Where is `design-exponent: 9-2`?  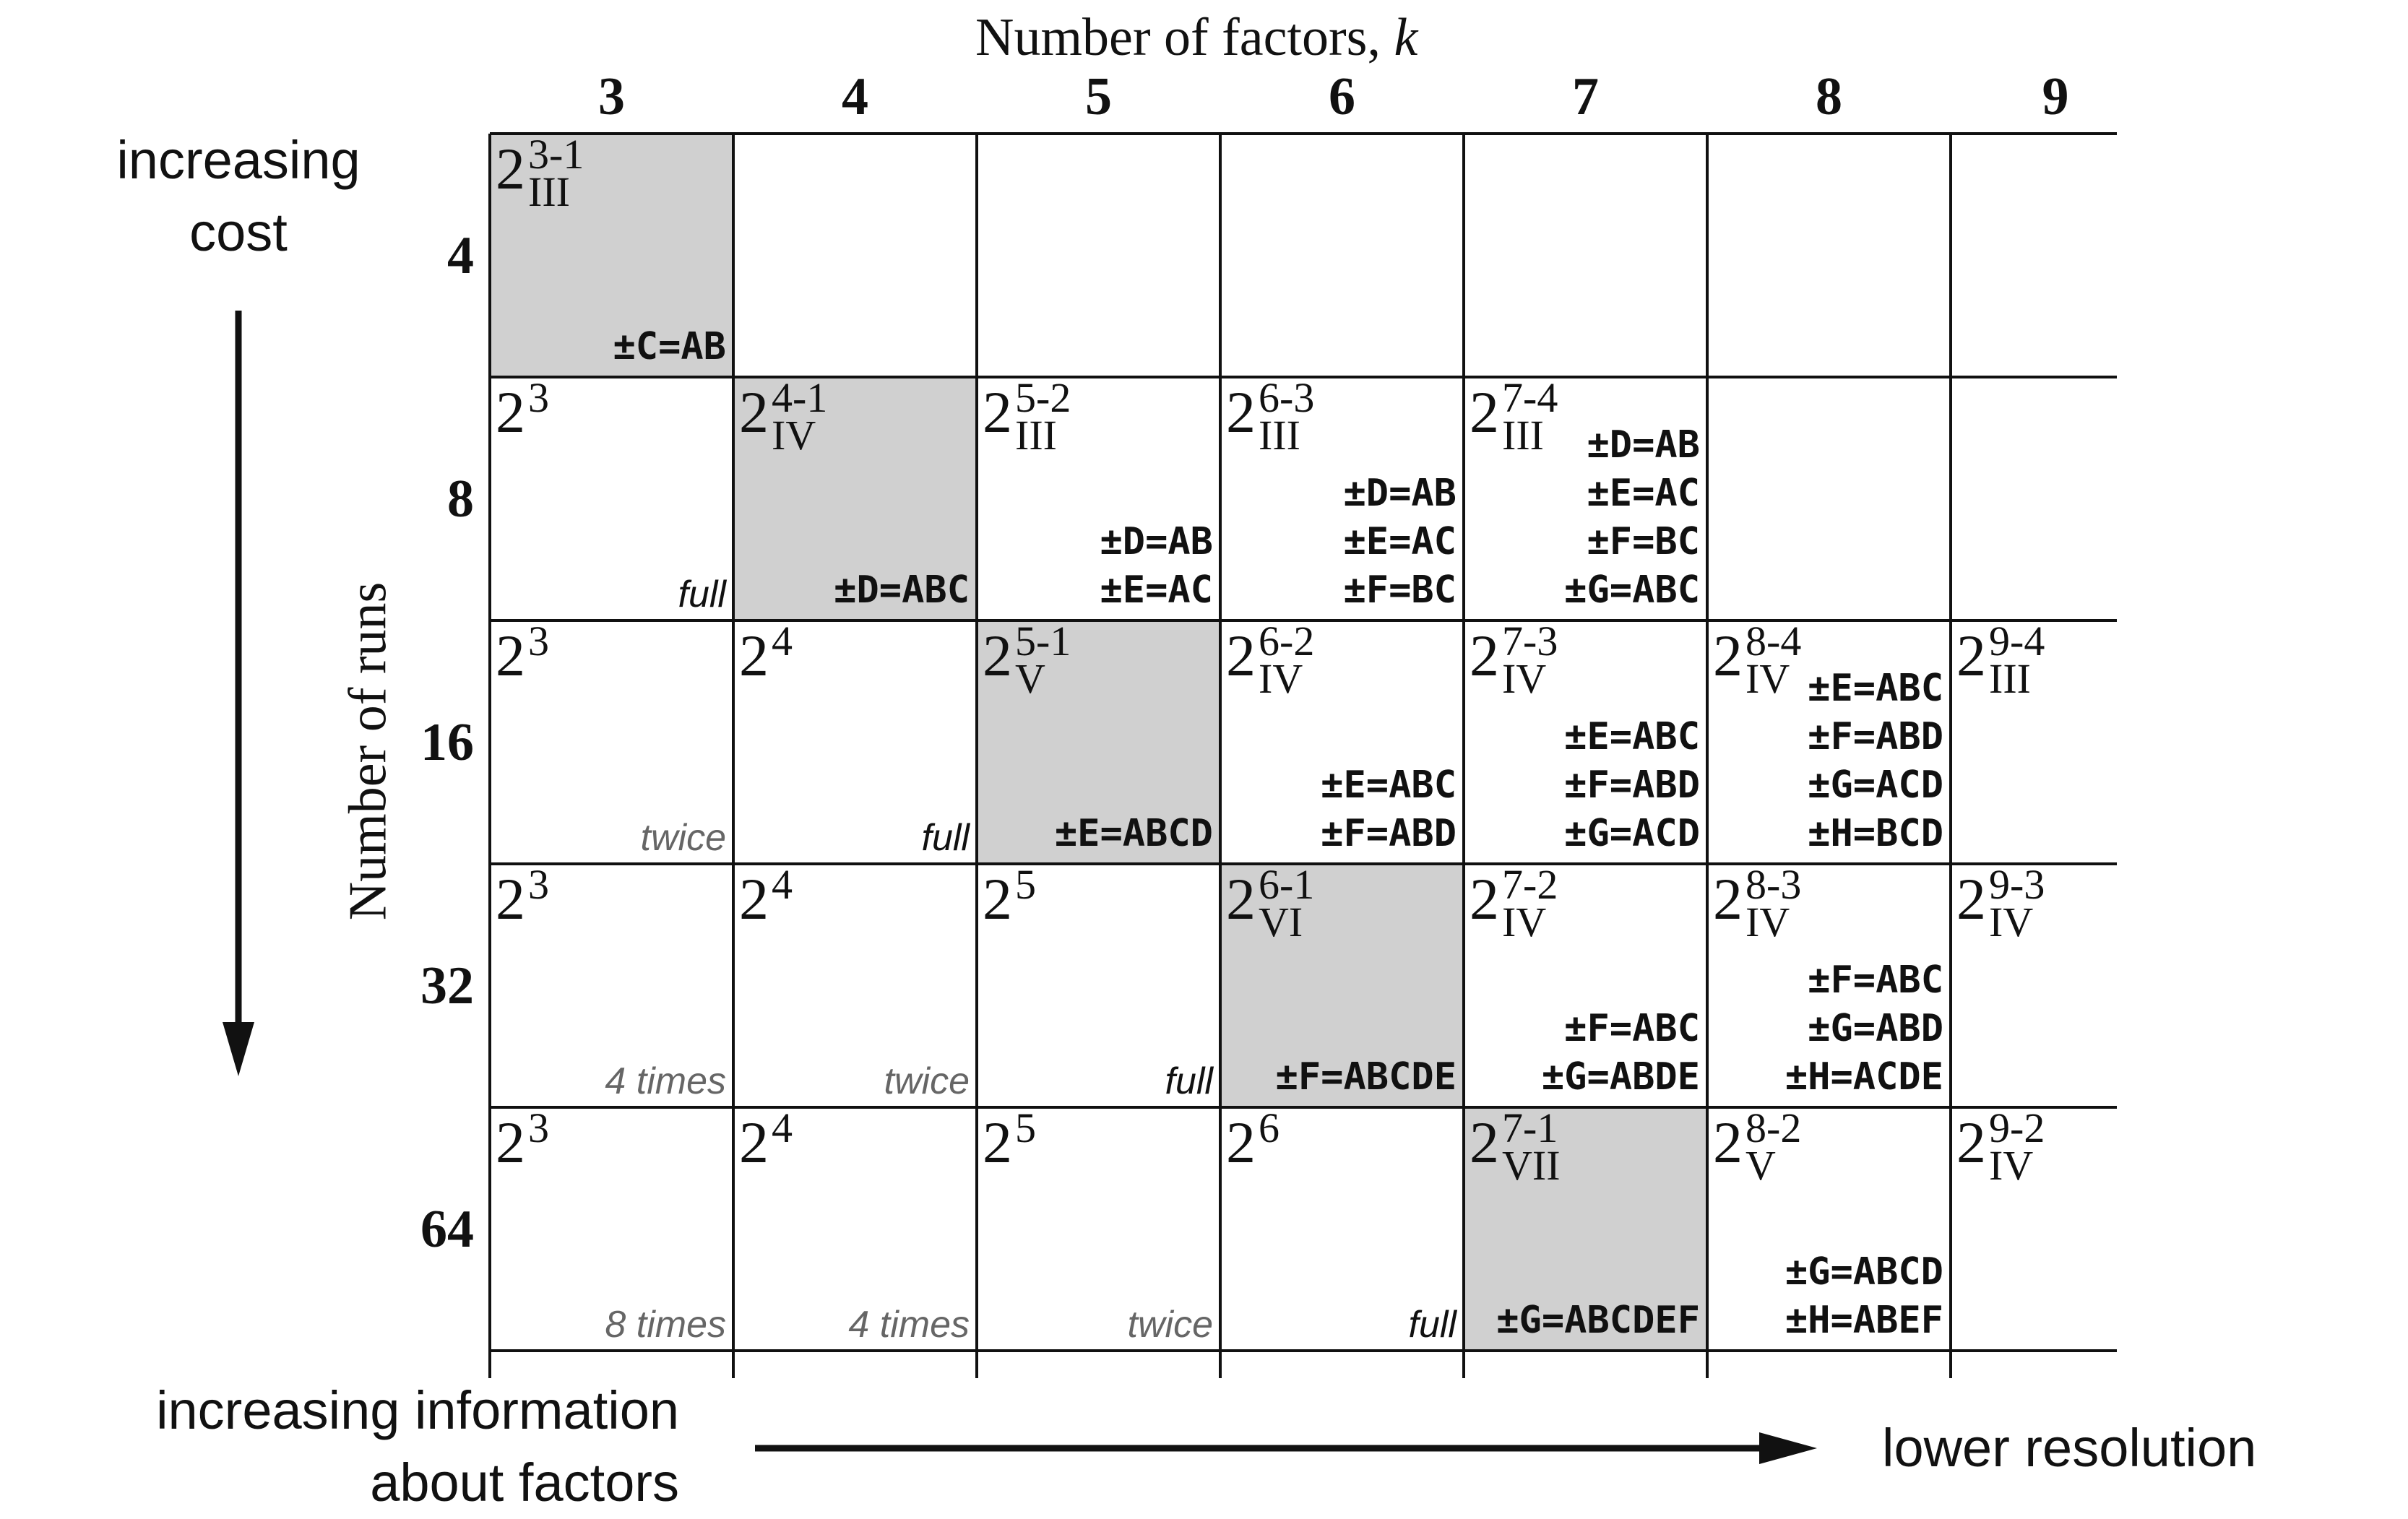
design-exponent: 9-2 is located at coordinates (2017, 1127).